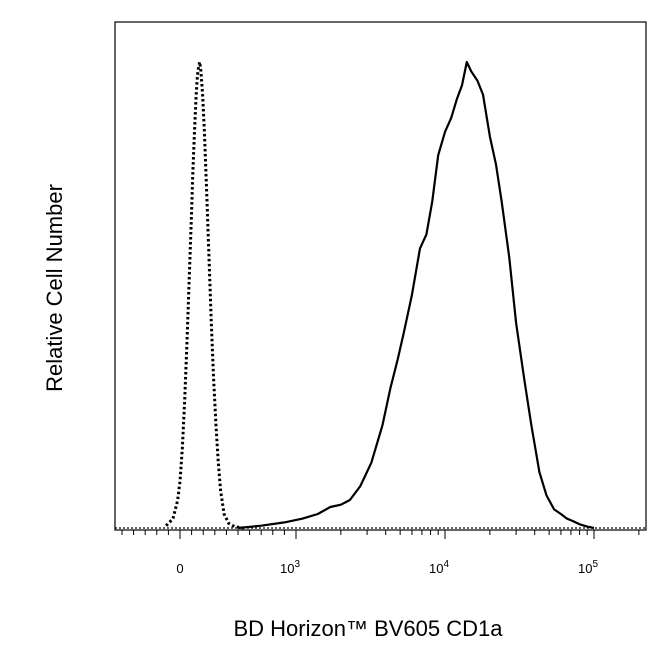 This screenshot has height=650, width=650. What do you see at coordinates (290, 567) in the screenshot?
I see `x-tick-label: 10³` at bounding box center [290, 567].